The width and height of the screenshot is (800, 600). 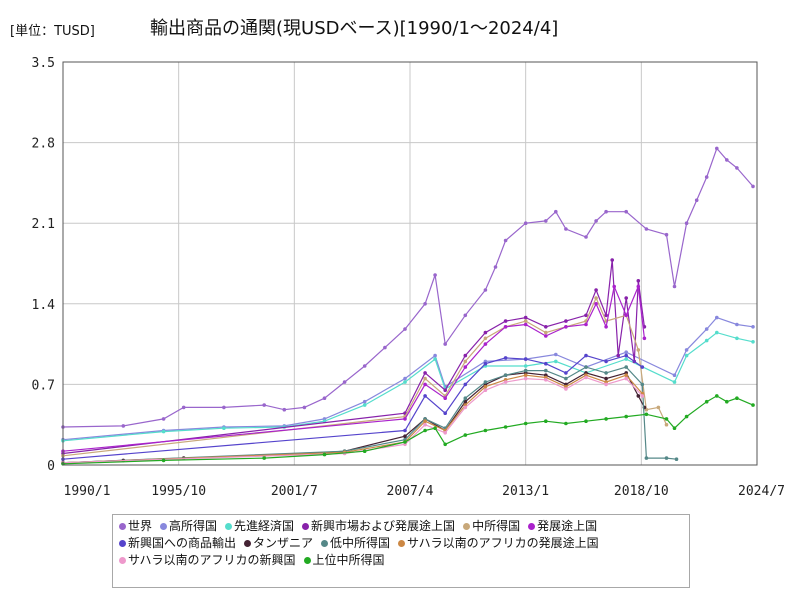 I want to click on series-line, so click(x=352, y=407).